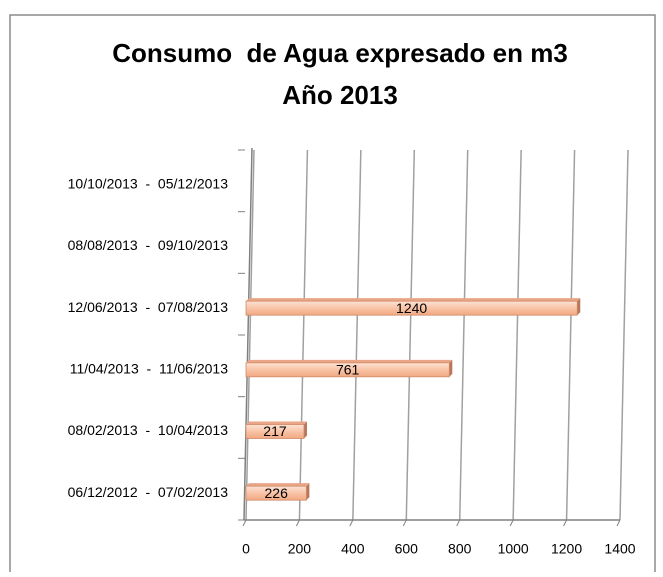 The width and height of the screenshot is (663, 577). I want to click on chart-subtitle: Año 2013, so click(340, 95).